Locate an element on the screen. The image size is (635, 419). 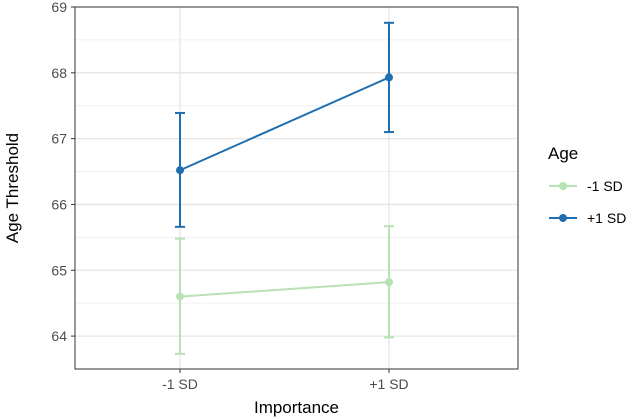
y-tick-label: 65 is located at coordinates (59, 270).